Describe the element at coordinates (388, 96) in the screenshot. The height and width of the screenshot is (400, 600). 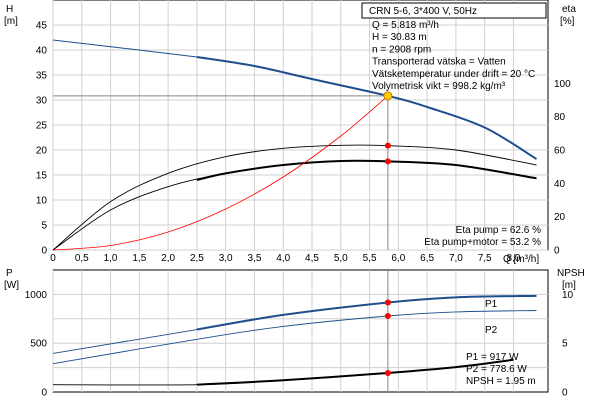
I see `duty-point-marker` at that location.